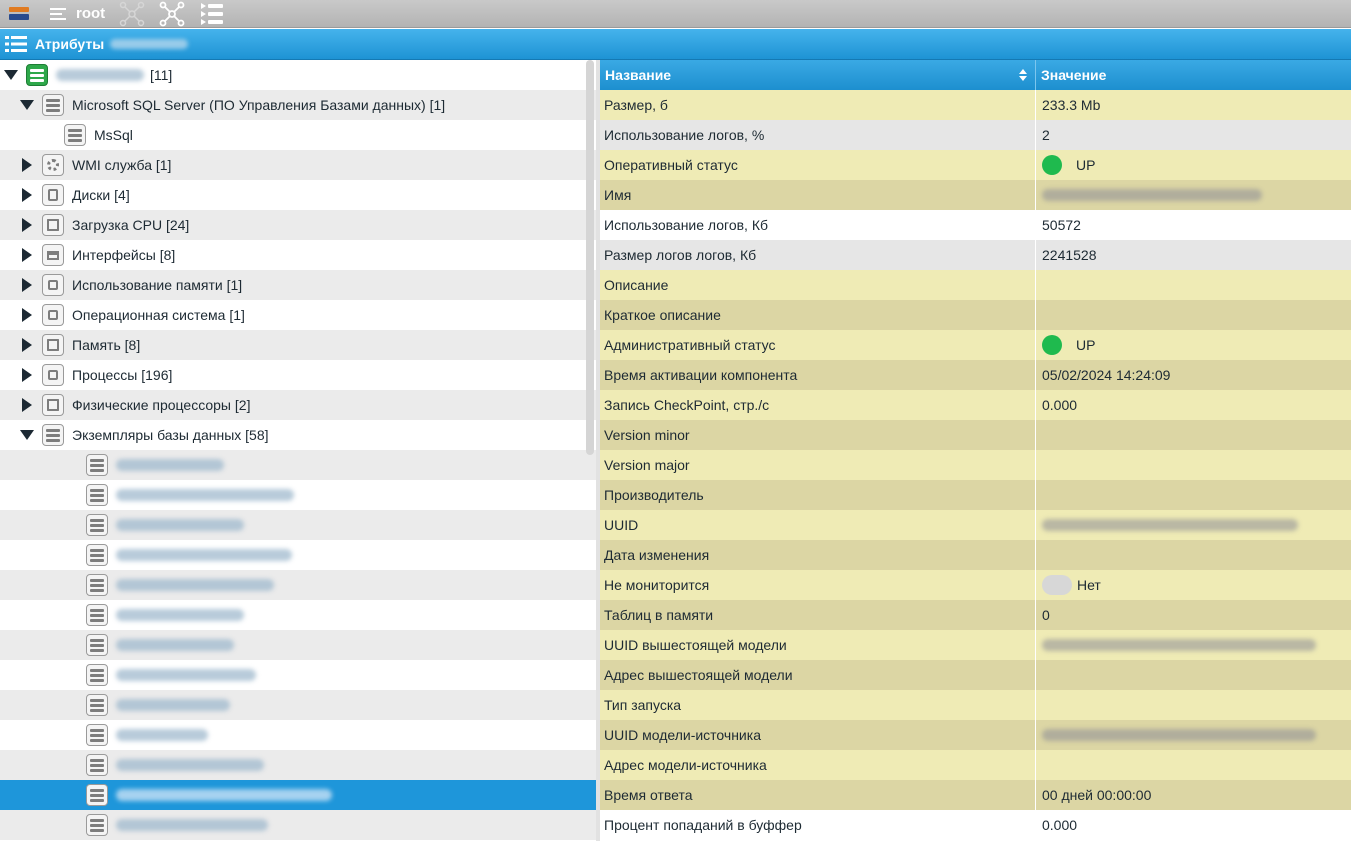  Describe the element at coordinates (298, 75) in the screenshot. I see `tree-root: [11]` at that location.